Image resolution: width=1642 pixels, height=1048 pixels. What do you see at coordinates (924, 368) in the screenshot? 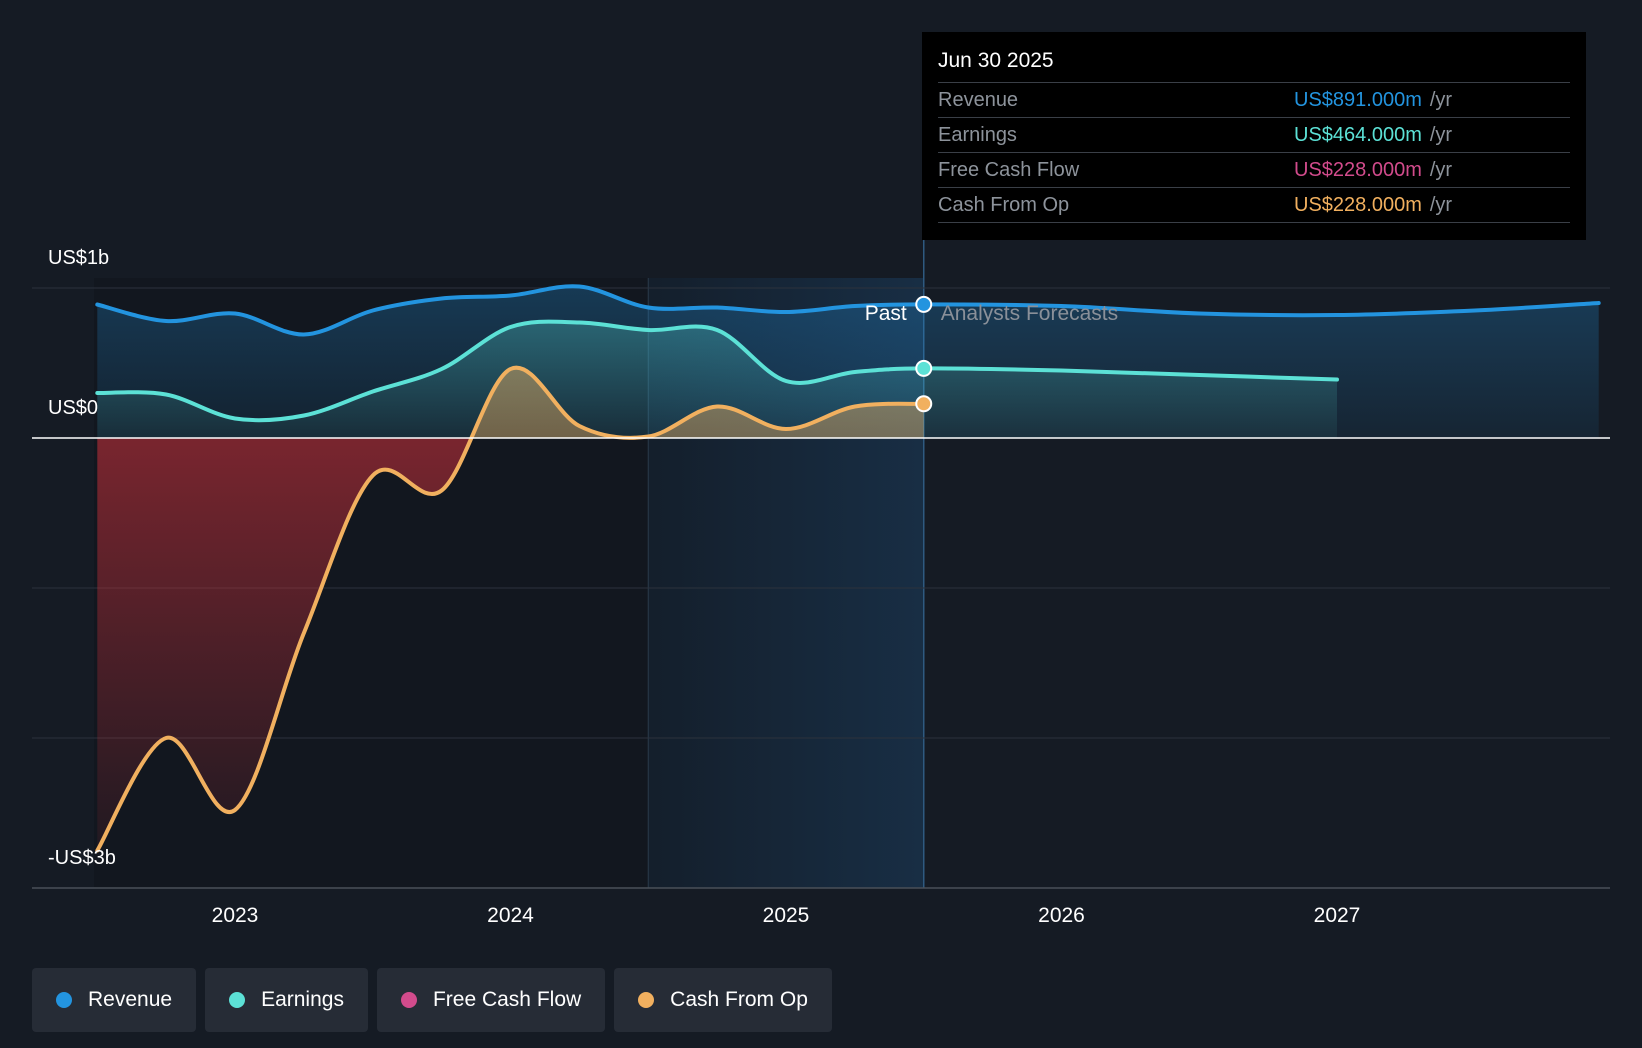
I see `earnings-marker` at bounding box center [924, 368].